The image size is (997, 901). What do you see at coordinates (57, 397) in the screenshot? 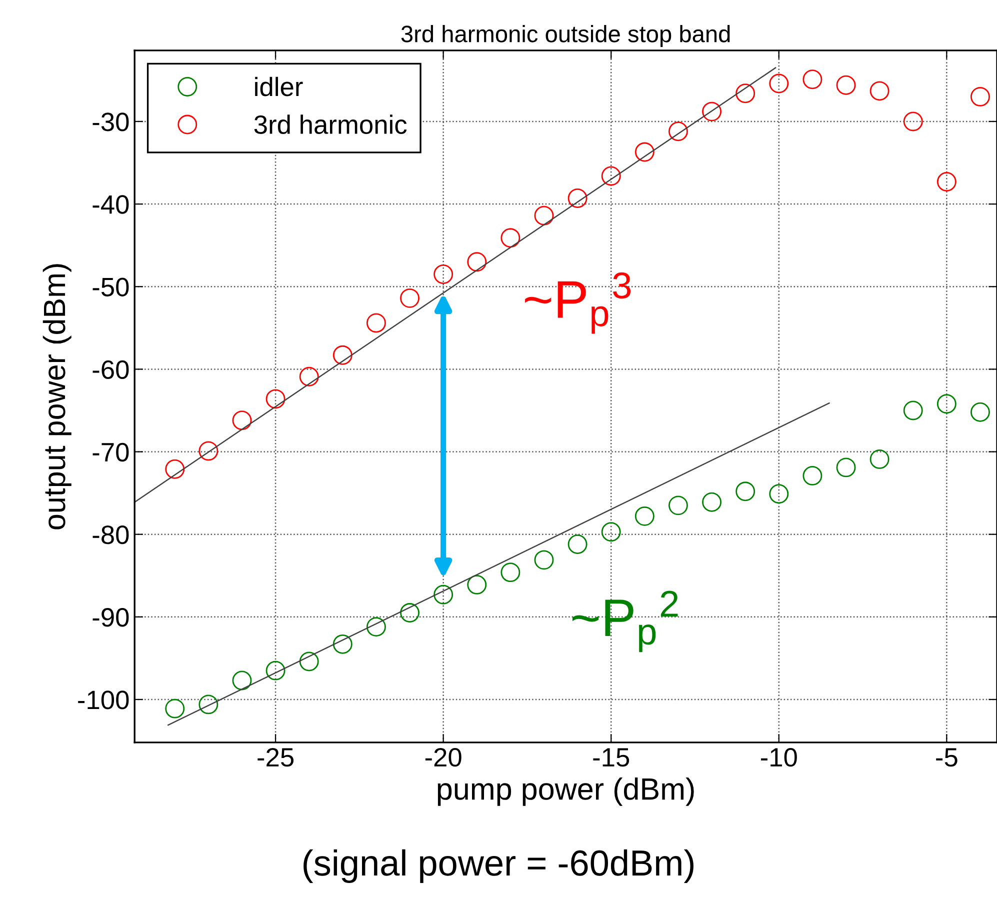
I see `y-axis-title: output power (dBm)` at bounding box center [57, 397].